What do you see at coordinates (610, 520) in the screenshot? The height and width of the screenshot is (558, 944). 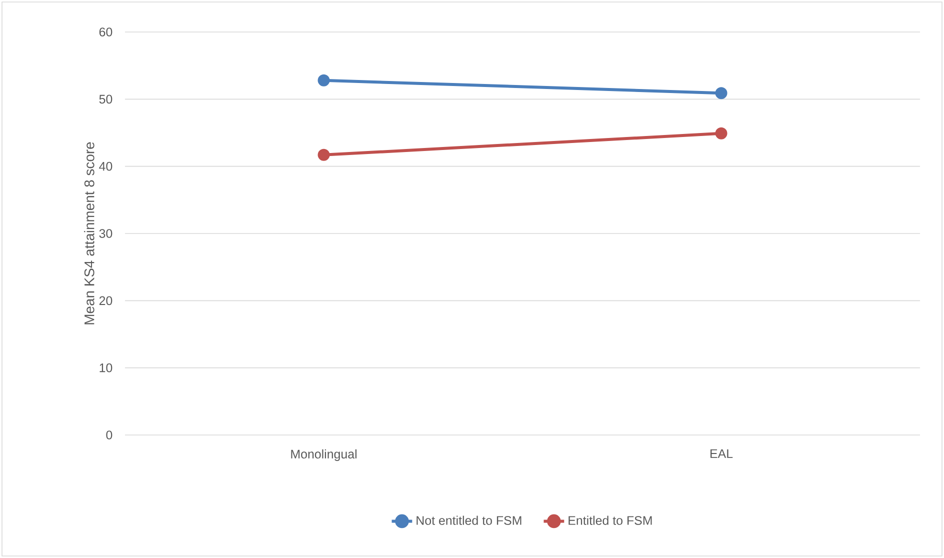 I see `legend-label: Entitled to FSM` at bounding box center [610, 520].